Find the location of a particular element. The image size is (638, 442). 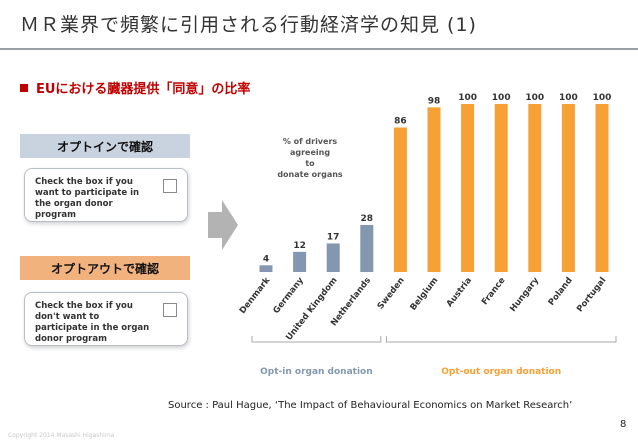

slide-subtitle: EUにおける臓器提供「同意」の比率 is located at coordinates (135, 87).